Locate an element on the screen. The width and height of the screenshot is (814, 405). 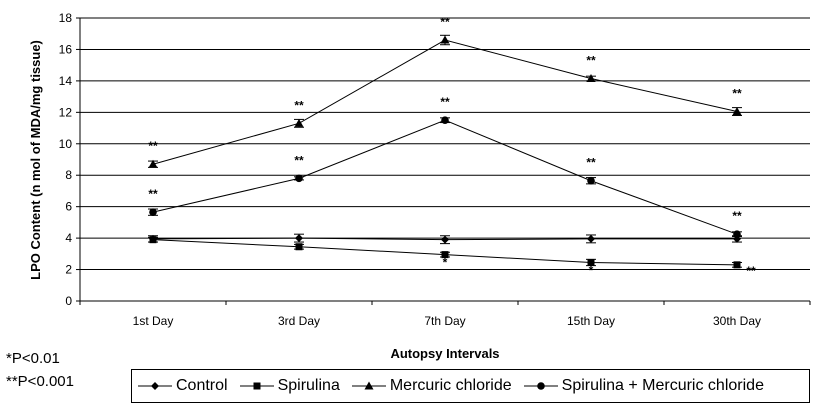
y-tick-label: 0 is located at coordinates (68, 301).